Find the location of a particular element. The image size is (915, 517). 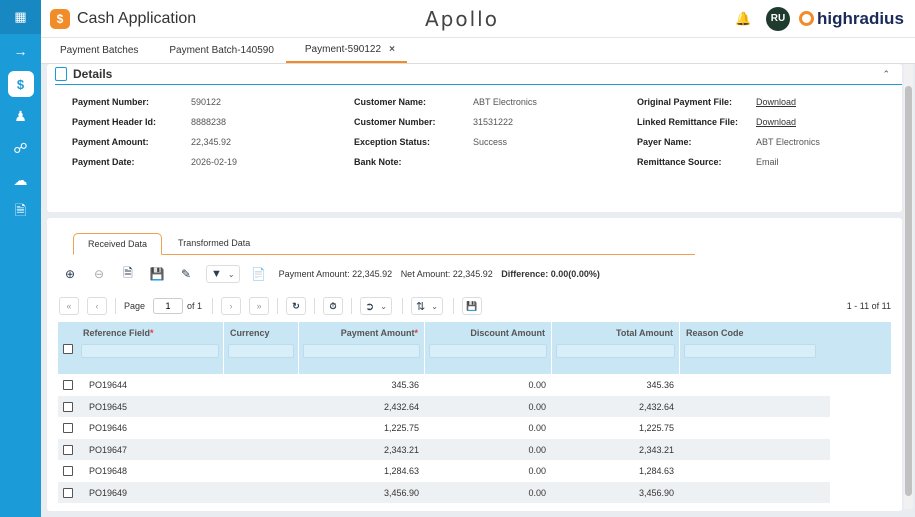

history-icon: ⏱ is located at coordinates (333, 306).